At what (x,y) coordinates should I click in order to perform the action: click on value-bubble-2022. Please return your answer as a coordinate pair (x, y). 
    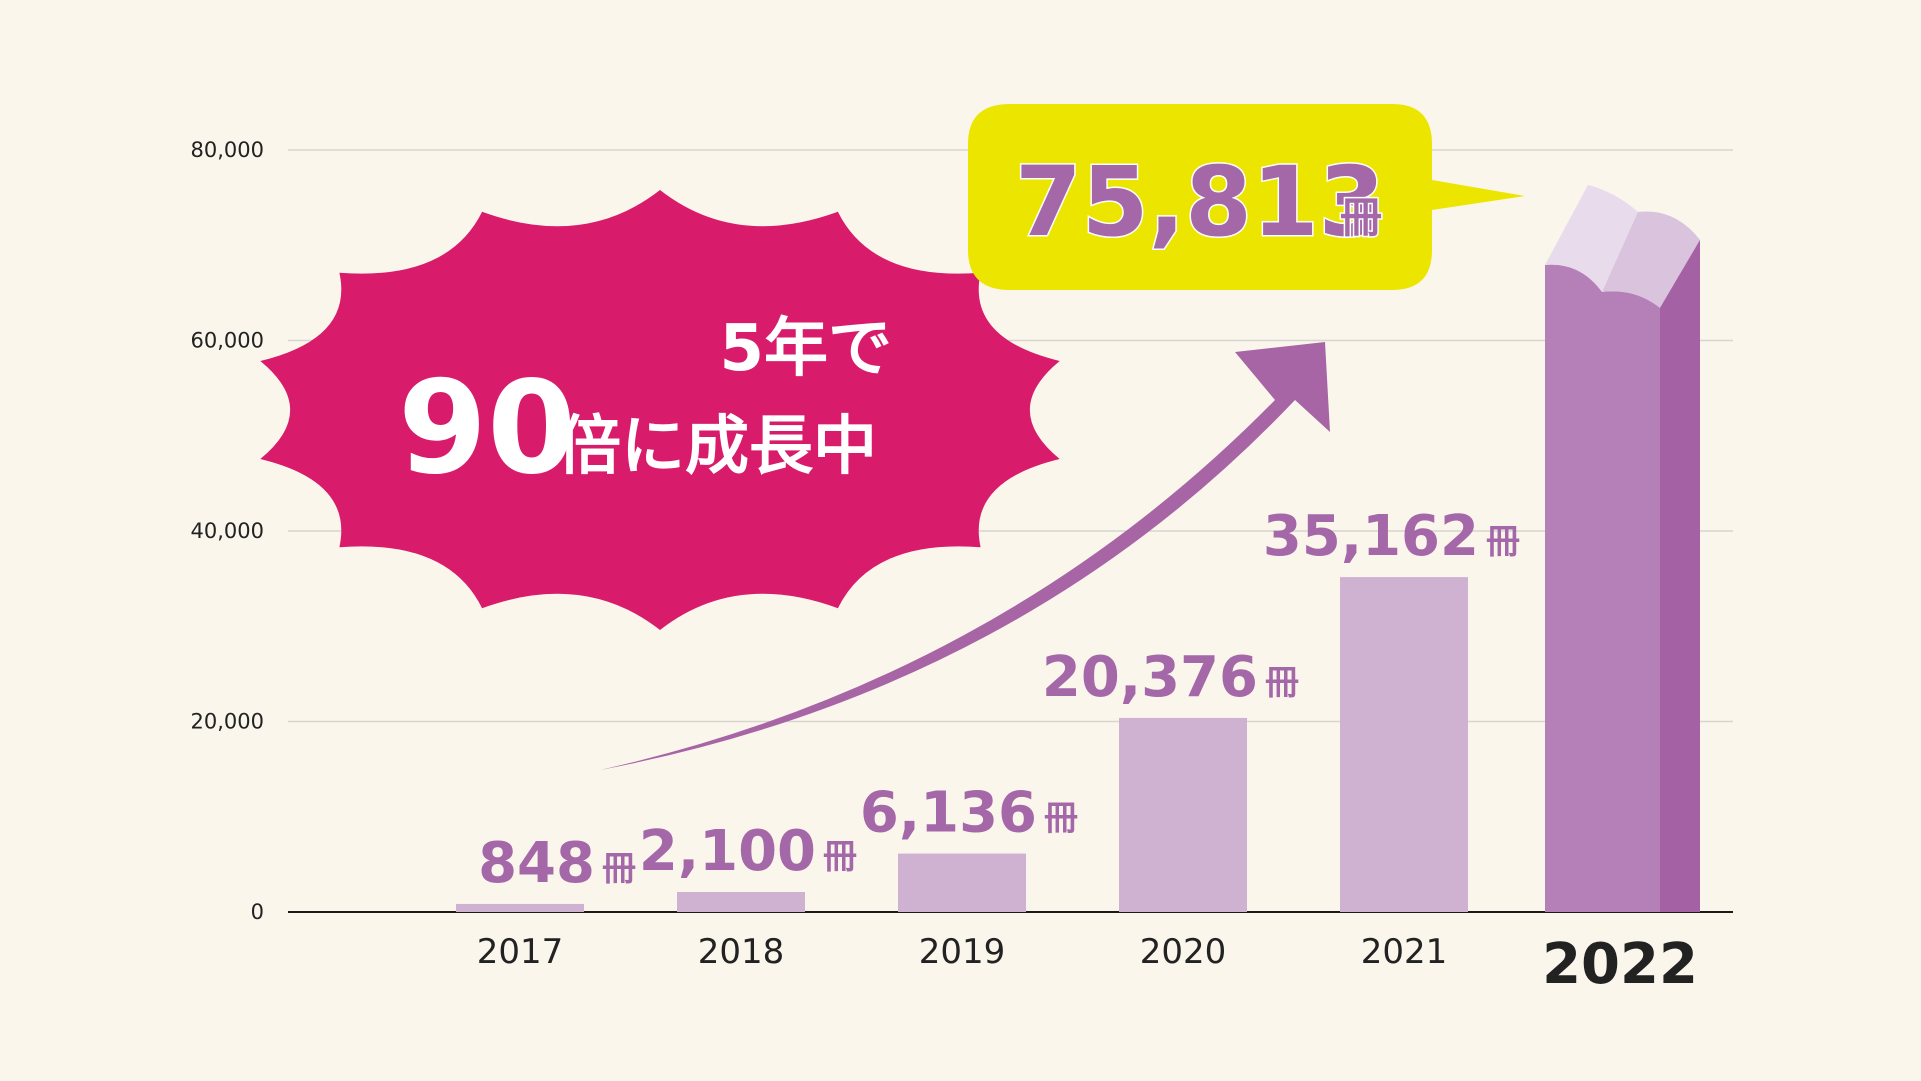
    Looking at the image, I should click on (1246, 197).